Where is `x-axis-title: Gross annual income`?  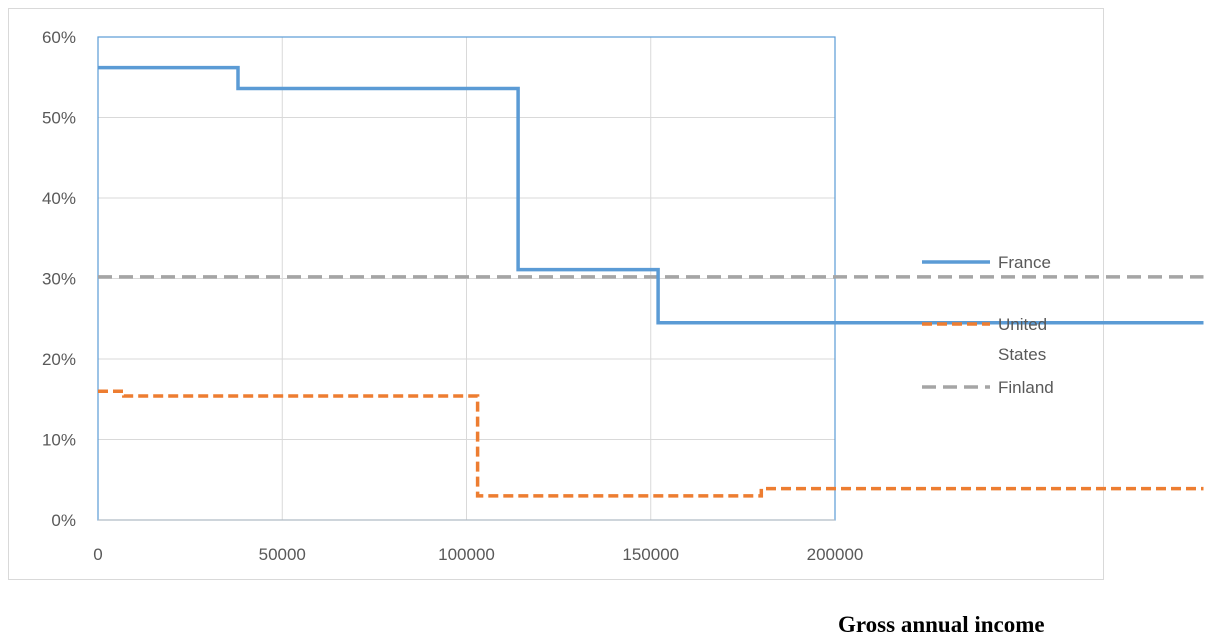 x-axis-title: Gross annual income is located at coordinates (941, 624).